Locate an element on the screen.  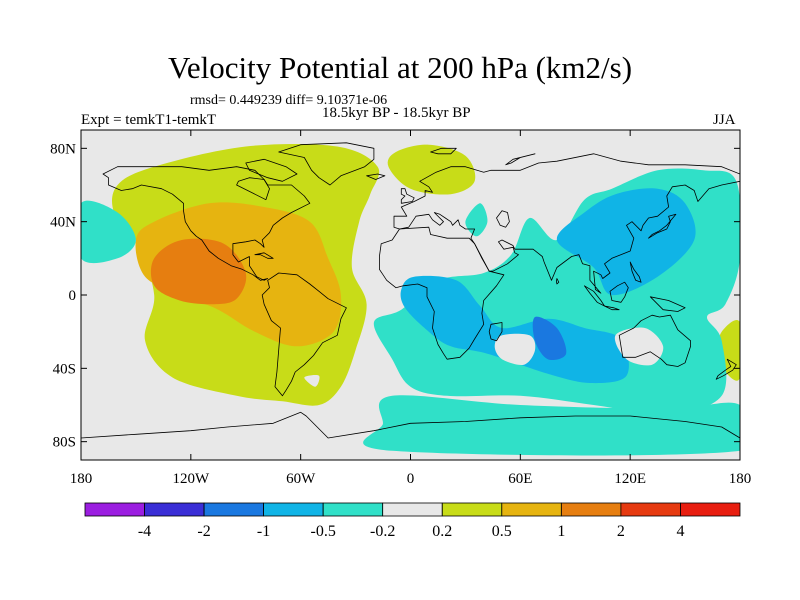
coastline-java is located at coordinates (612, 308).